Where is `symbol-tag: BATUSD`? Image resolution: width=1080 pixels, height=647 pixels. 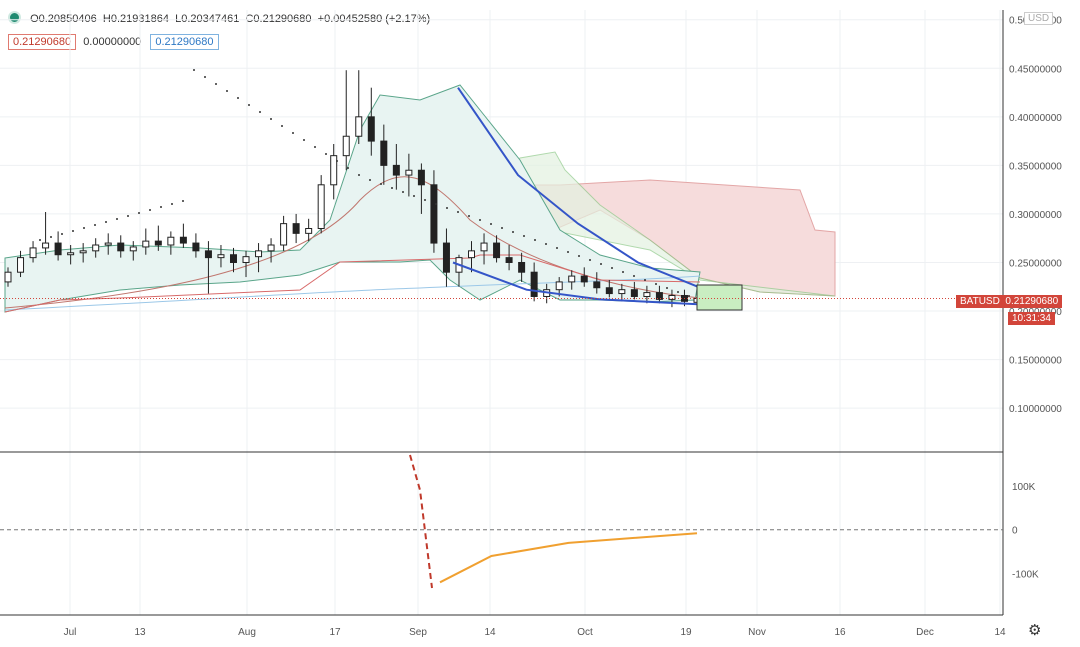
symbol-tag: BATUSD is located at coordinates (980, 301).